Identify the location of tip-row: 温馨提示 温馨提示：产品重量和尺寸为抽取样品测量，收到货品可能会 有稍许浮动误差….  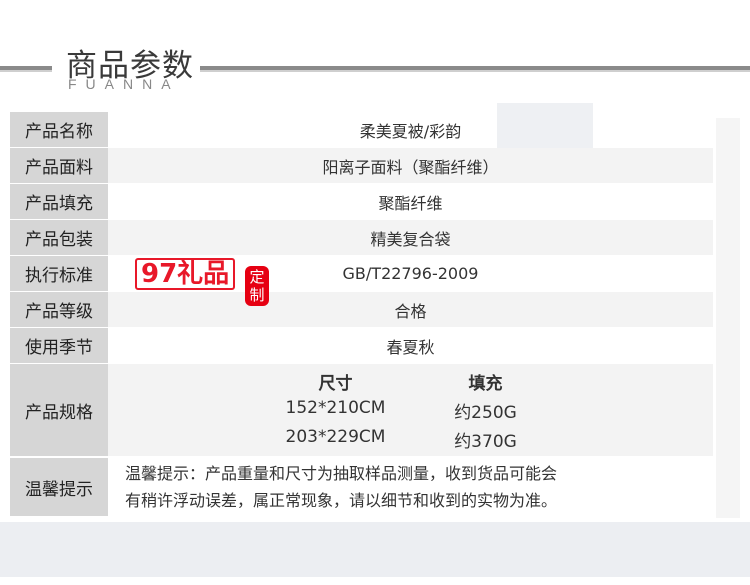
(361, 487).